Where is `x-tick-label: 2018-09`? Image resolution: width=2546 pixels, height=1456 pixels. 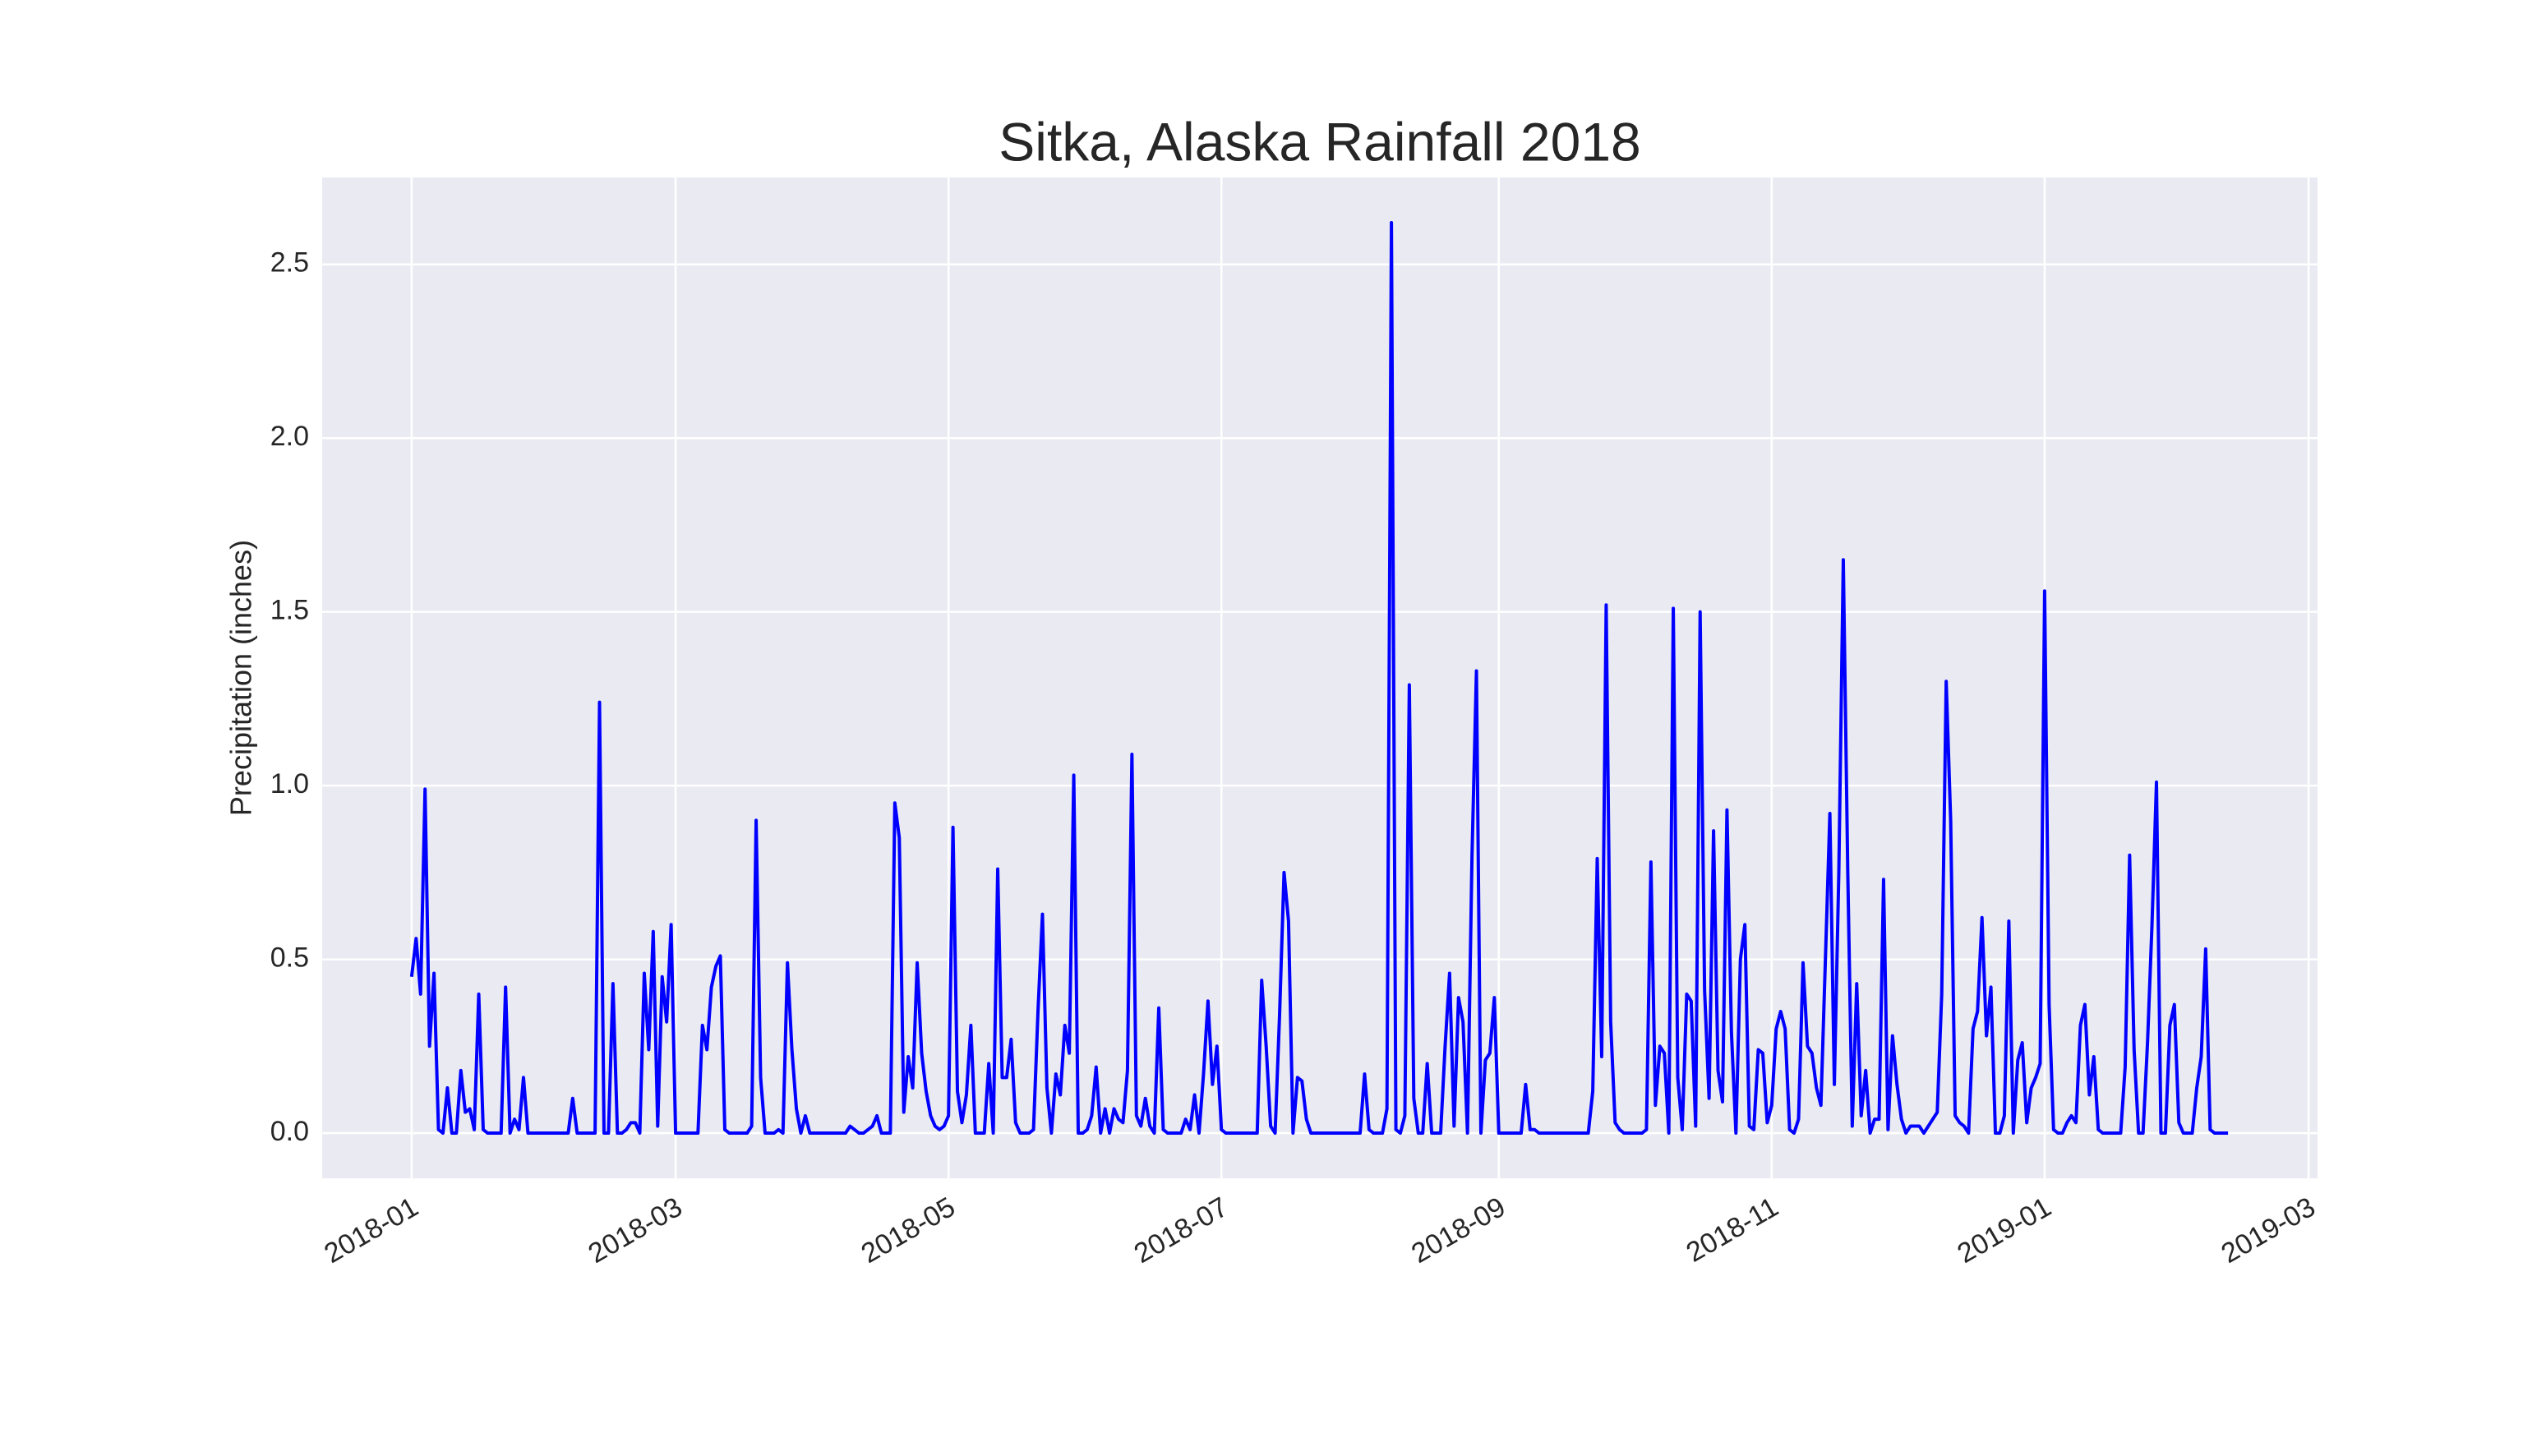 x-tick-label: 2018-09 is located at coordinates (1458, 1230).